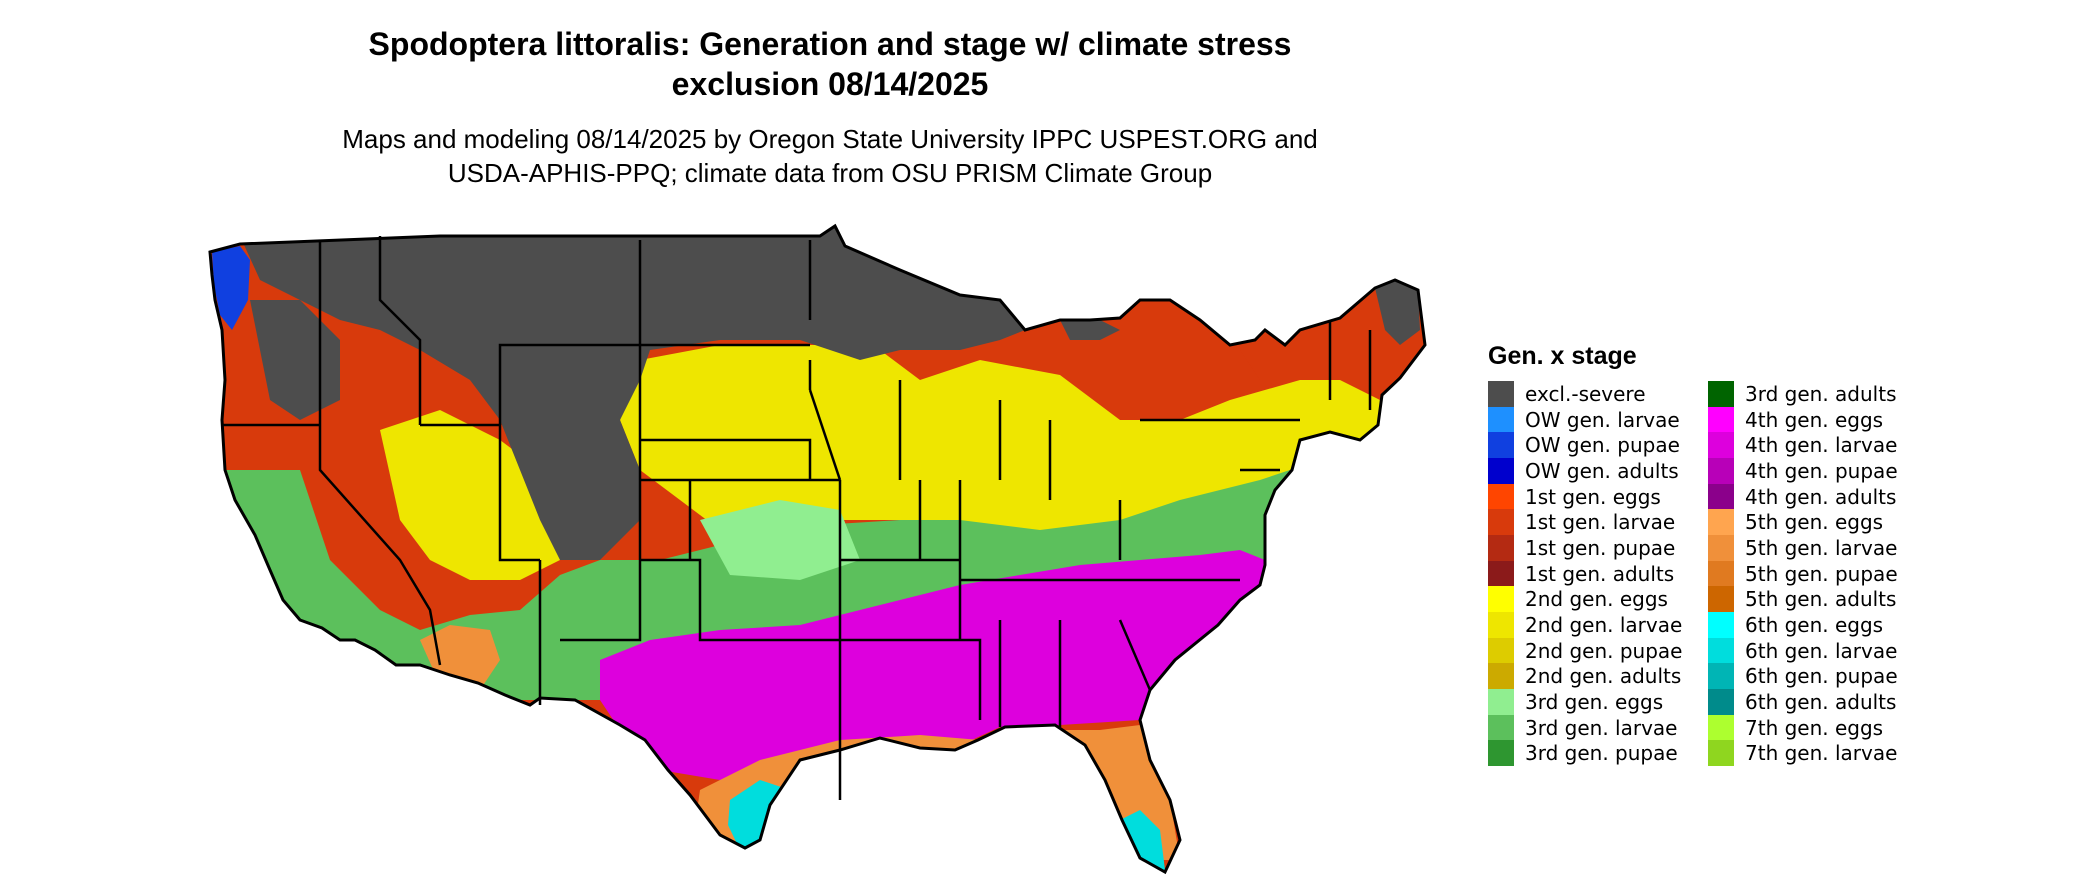 This screenshot has height=892, width=2100. I want to click on legend-item: 5th gen. eggs, so click(1818, 522).